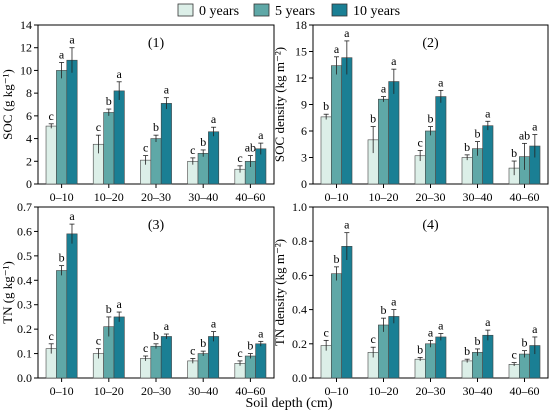 The image size is (550, 415). Describe the element at coordinates (295, 11) in the screenshot. I see `legend-label-1: 5 years` at that location.